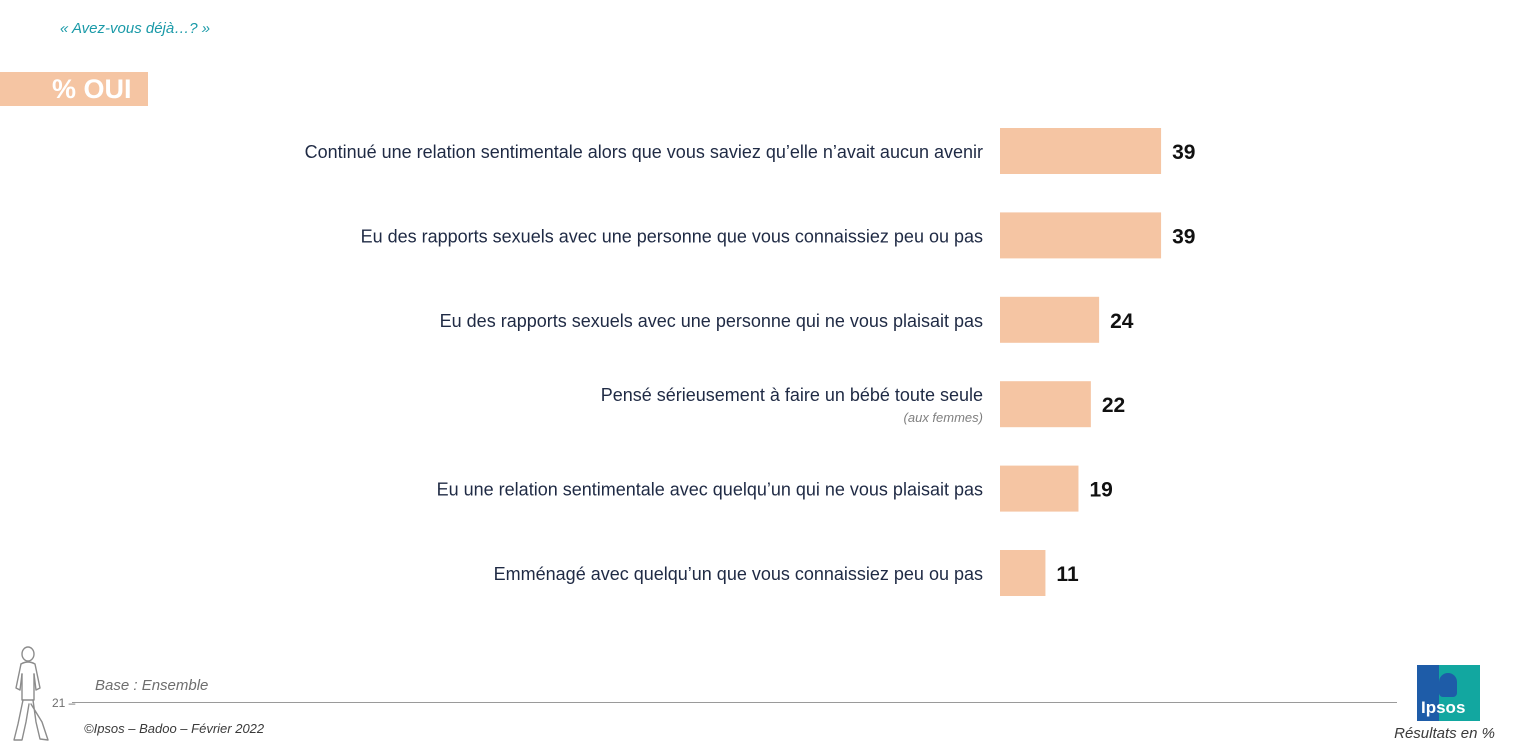 This screenshot has width=1521, height=748. I want to click on footer-divider, so click(734, 702).